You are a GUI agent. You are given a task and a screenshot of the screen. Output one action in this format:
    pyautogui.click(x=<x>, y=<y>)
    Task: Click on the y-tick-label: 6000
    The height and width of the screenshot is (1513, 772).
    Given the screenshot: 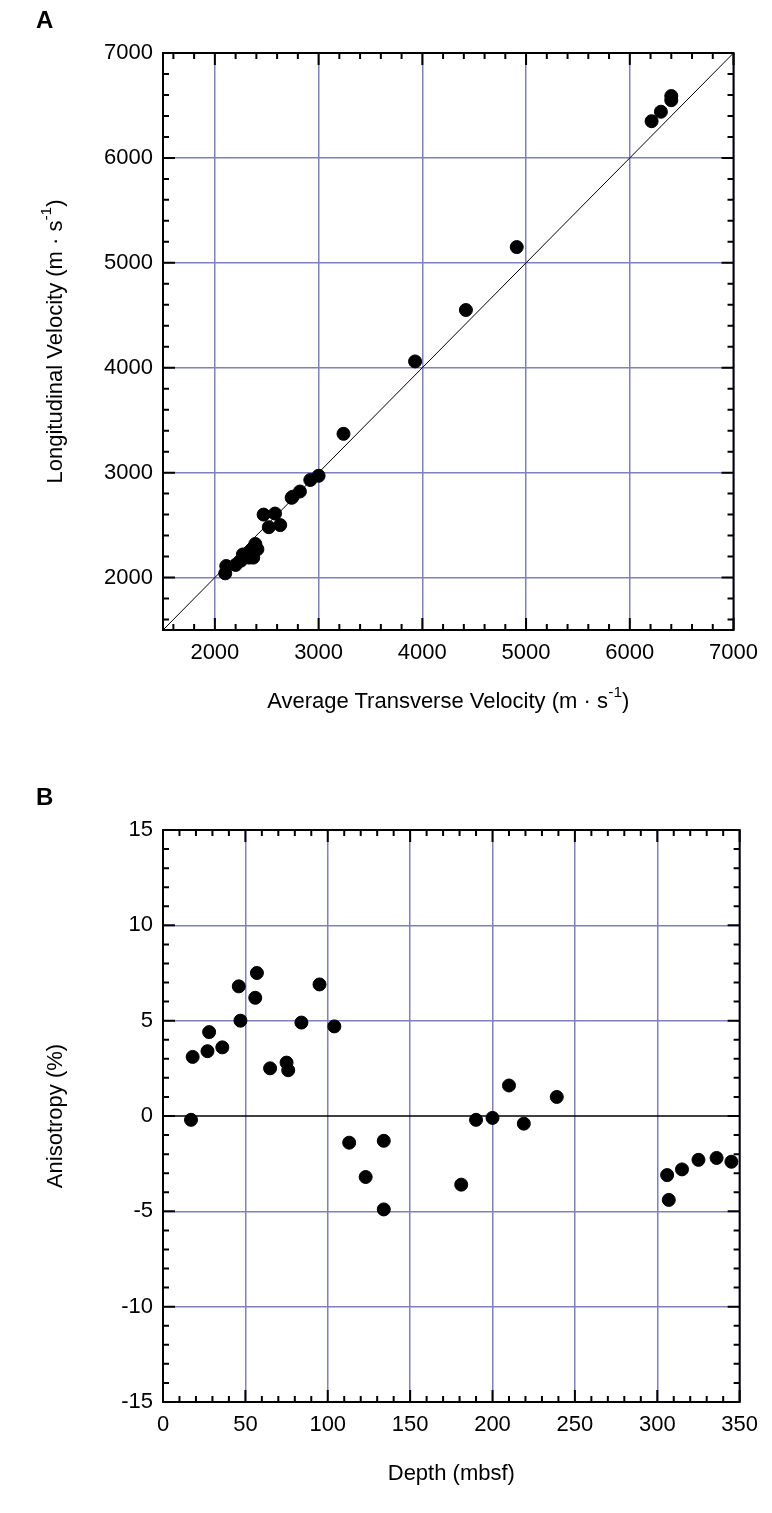 What is the action you would take?
    pyautogui.click(x=128, y=156)
    